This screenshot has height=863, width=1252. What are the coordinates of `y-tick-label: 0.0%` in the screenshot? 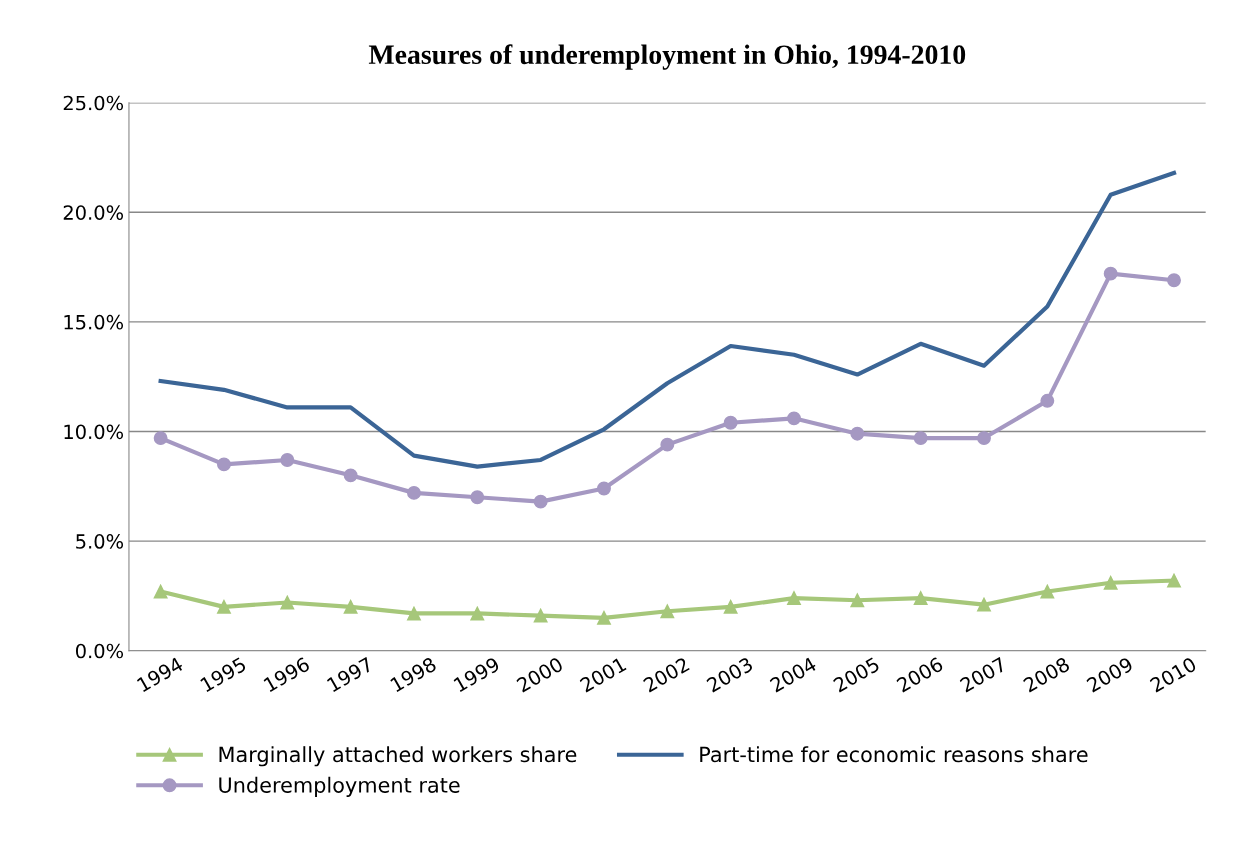 It's located at (99, 651).